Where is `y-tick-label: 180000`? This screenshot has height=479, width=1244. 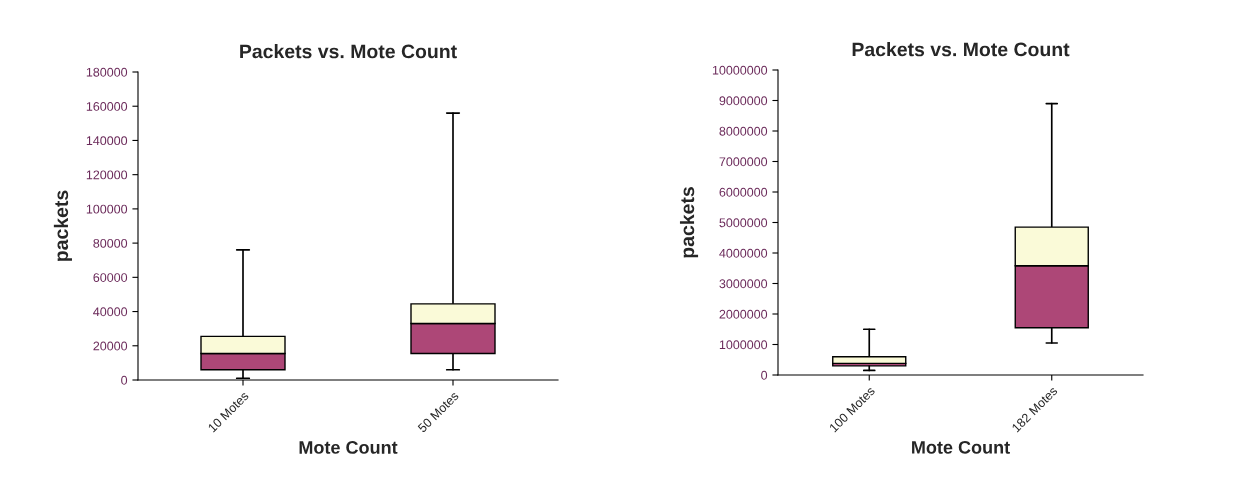
y-tick-label: 180000 is located at coordinates (107, 72).